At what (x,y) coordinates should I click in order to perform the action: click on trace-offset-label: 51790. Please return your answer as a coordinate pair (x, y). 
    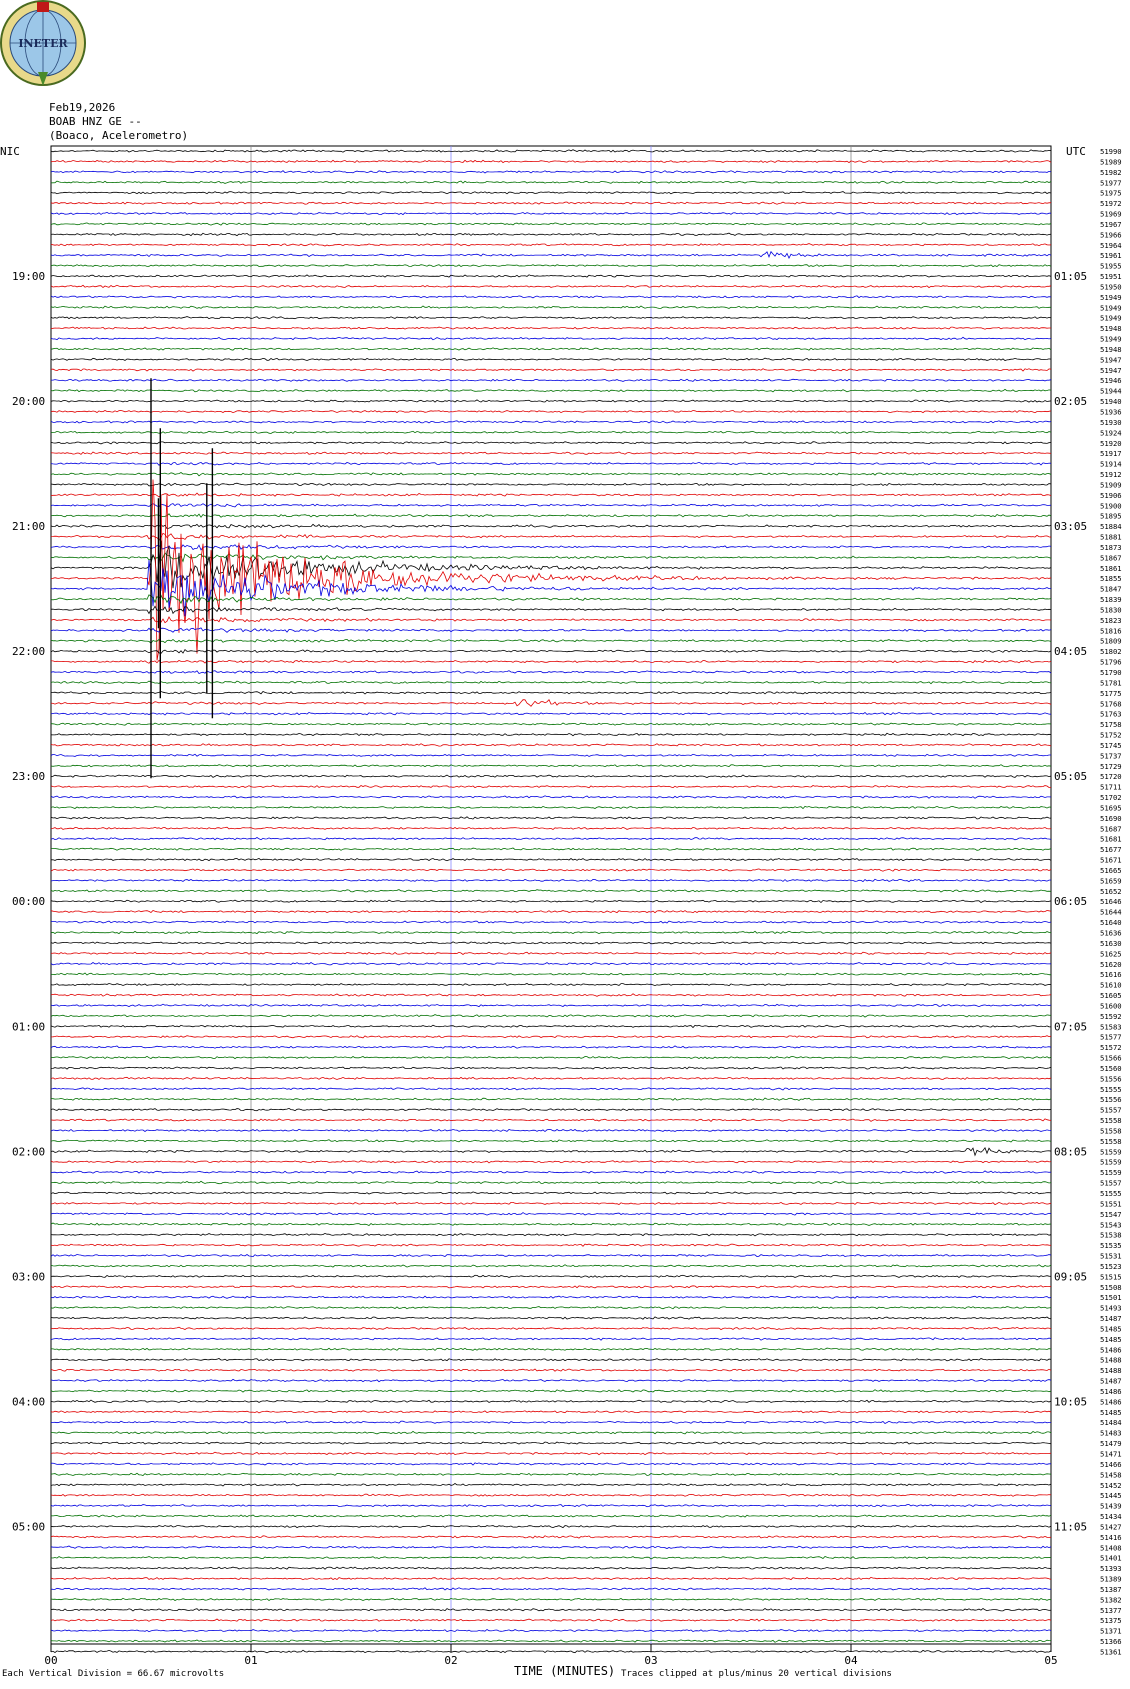
    Looking at the image, I should click on (1111, 672).